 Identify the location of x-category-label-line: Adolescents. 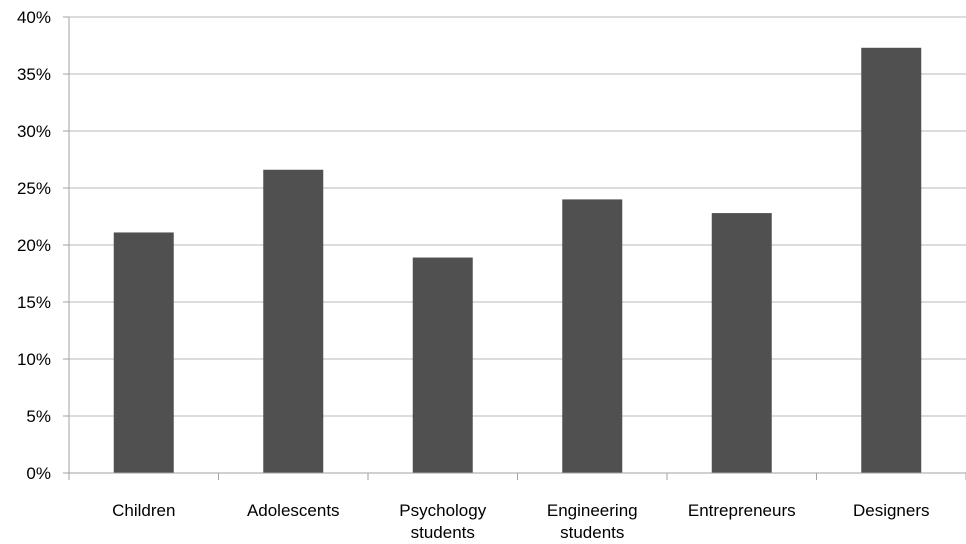
(293, 510).